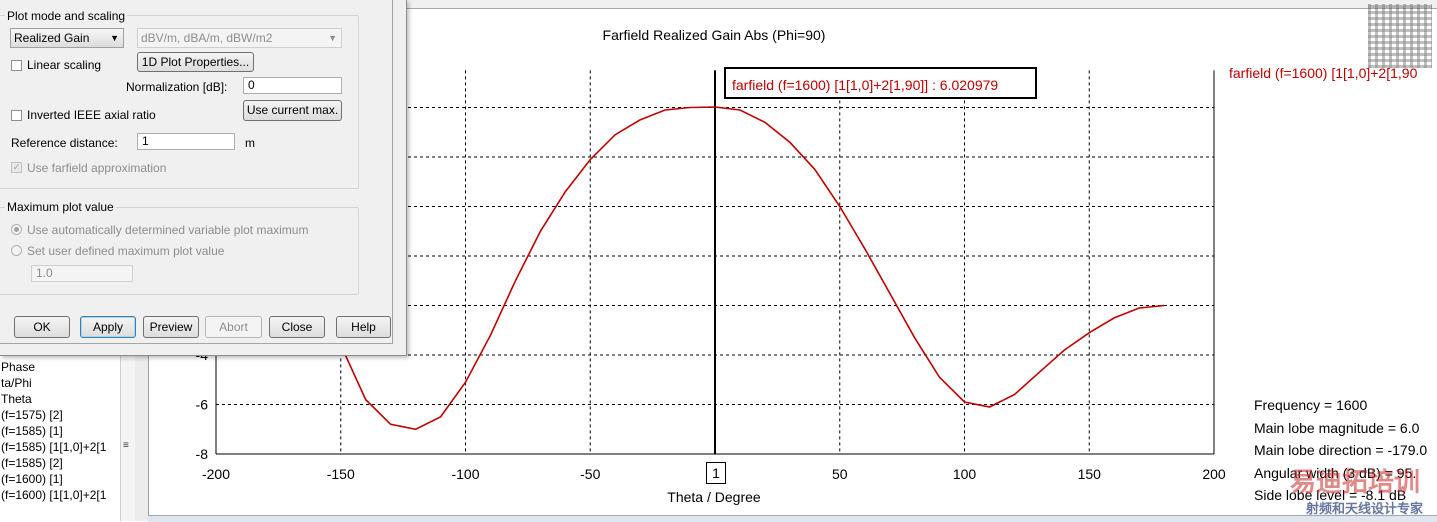  Describe the element at coordinates (64, 143) in the screenshot. I see `reference-distance-label: Reference distance:` at that location.